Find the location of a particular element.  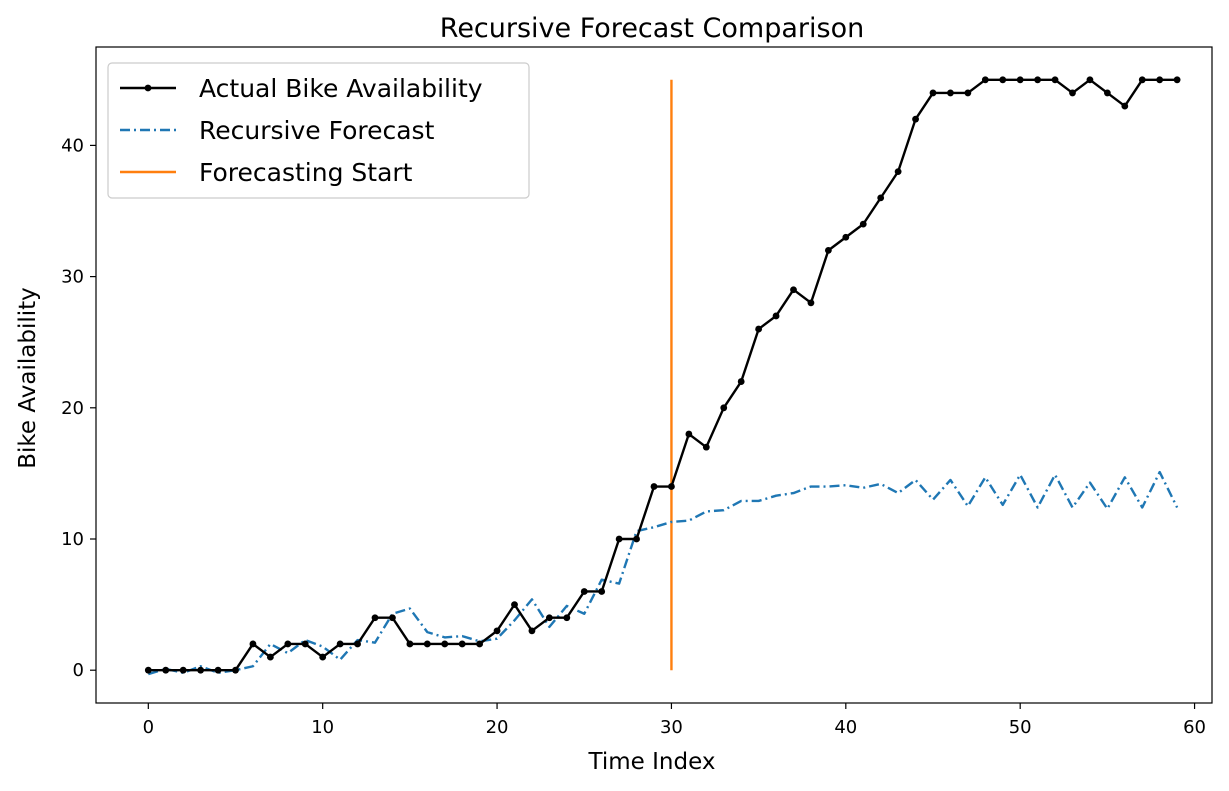

y-tick-label: 20 is located at coordinates (72, 408).